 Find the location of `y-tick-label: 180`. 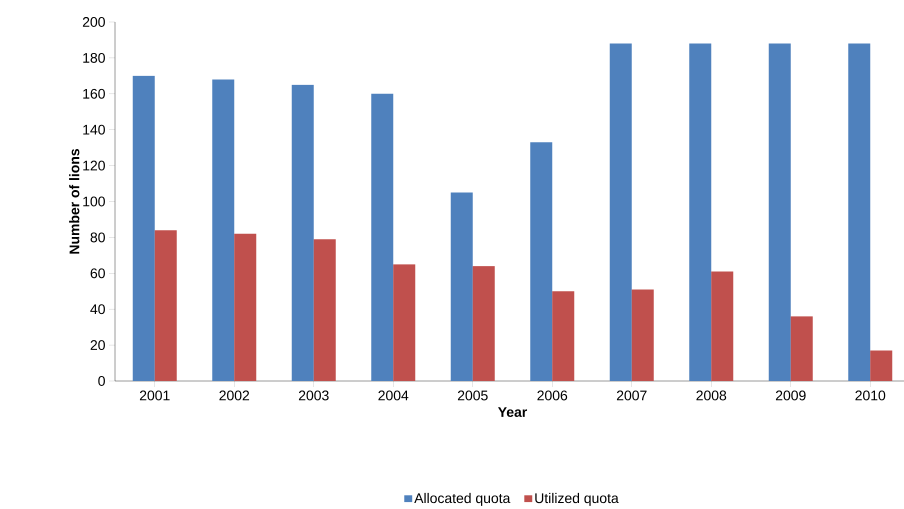

y-tick-label: 180 is located at coordinates (94, 57).